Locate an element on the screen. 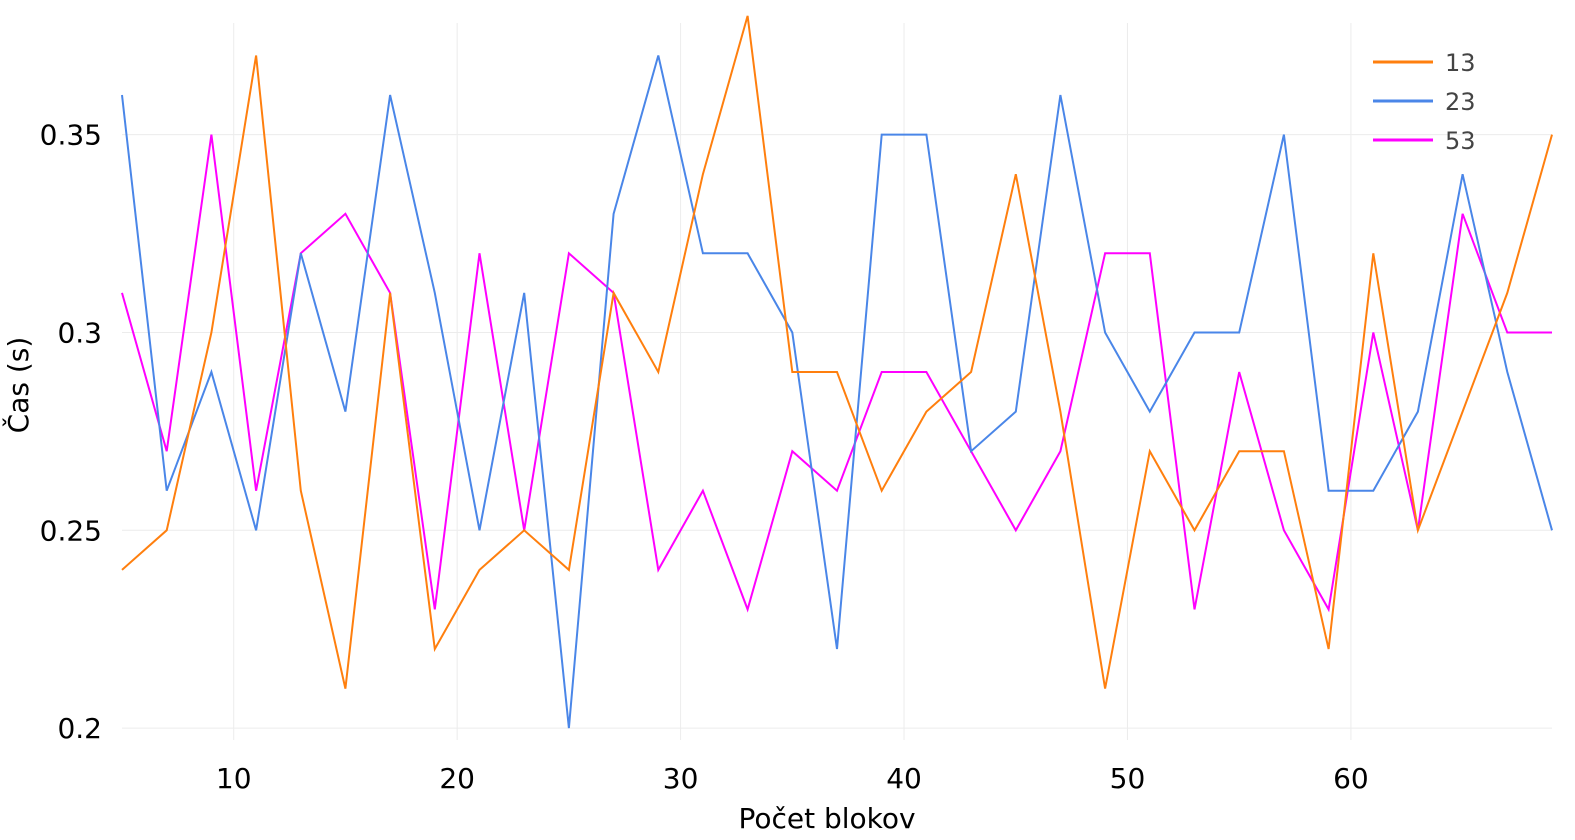 The height and width of the screenshot is (840, 1575). y-tick-label: 0.25 is located at coordinates (71, 530).